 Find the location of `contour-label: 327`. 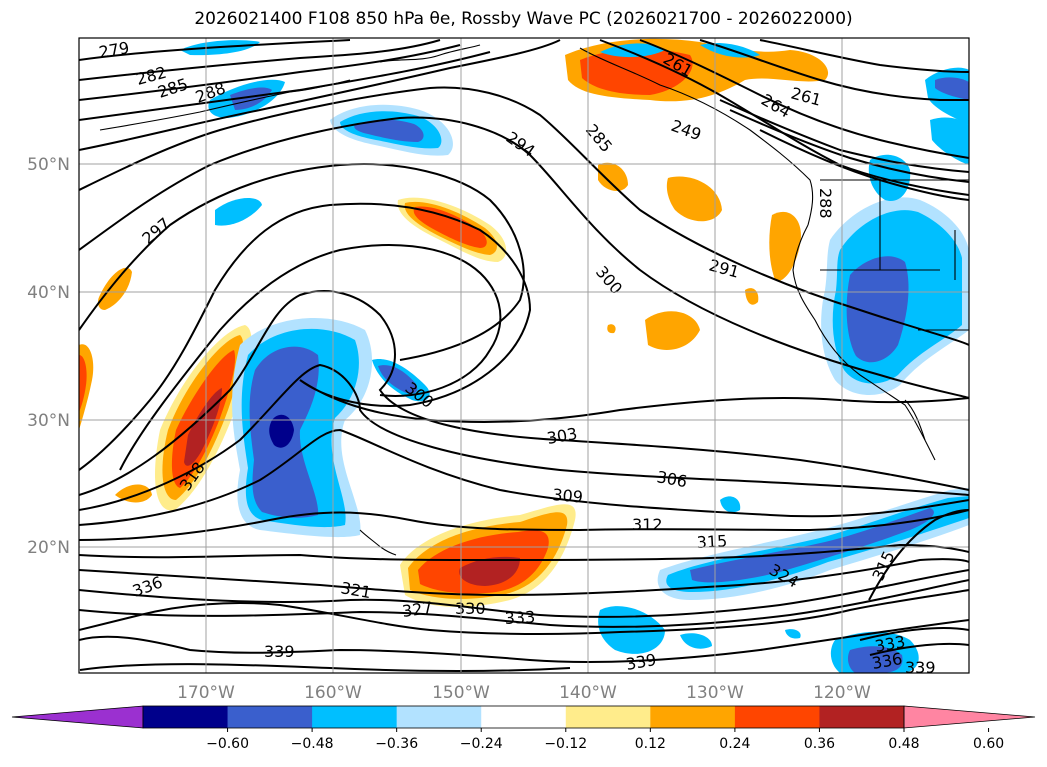

contour-label: 327 is located at coordinates (417, 609).